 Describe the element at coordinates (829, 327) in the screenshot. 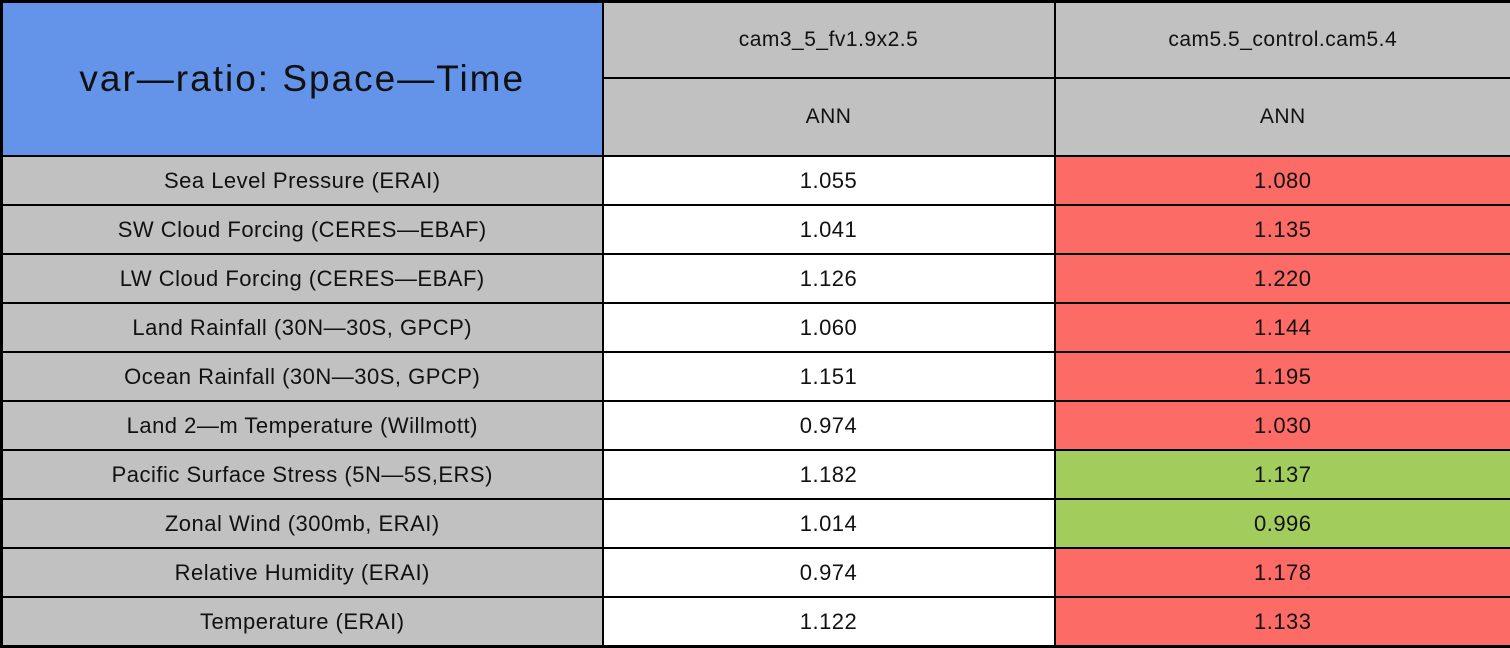

I see `value-cell: 1.060` at that location.